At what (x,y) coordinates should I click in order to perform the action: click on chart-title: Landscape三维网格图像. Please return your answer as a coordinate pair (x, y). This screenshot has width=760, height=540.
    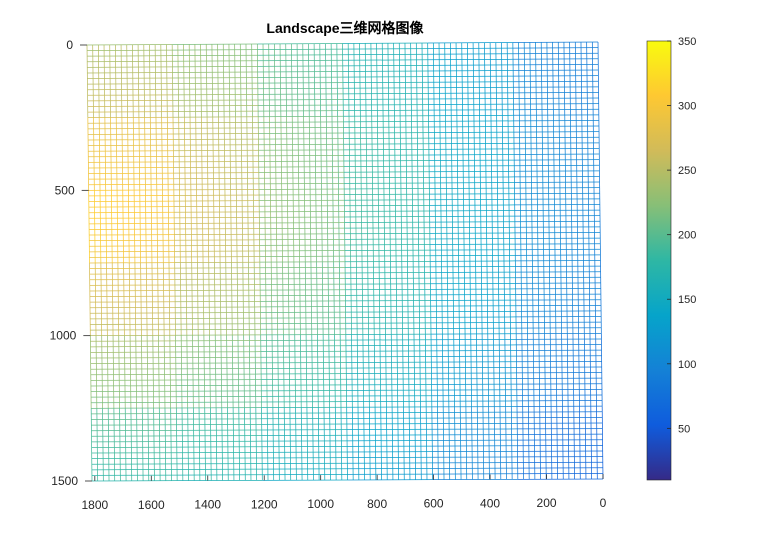
    Looking at the image, I should click on (345, 28).